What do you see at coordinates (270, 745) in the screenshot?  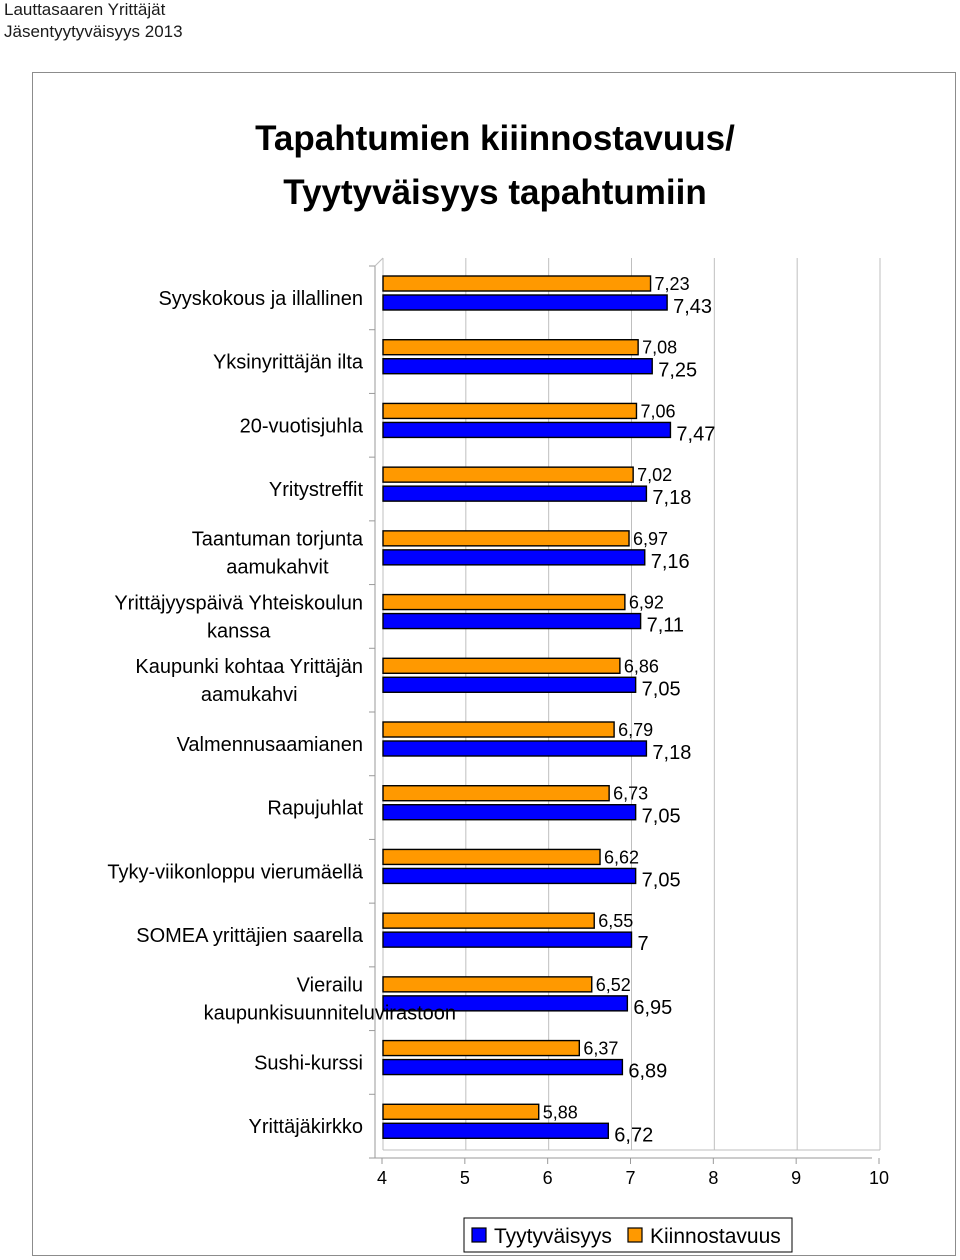 I see `category-label: Valmennusaamianen` at bounding box center [270, 745].